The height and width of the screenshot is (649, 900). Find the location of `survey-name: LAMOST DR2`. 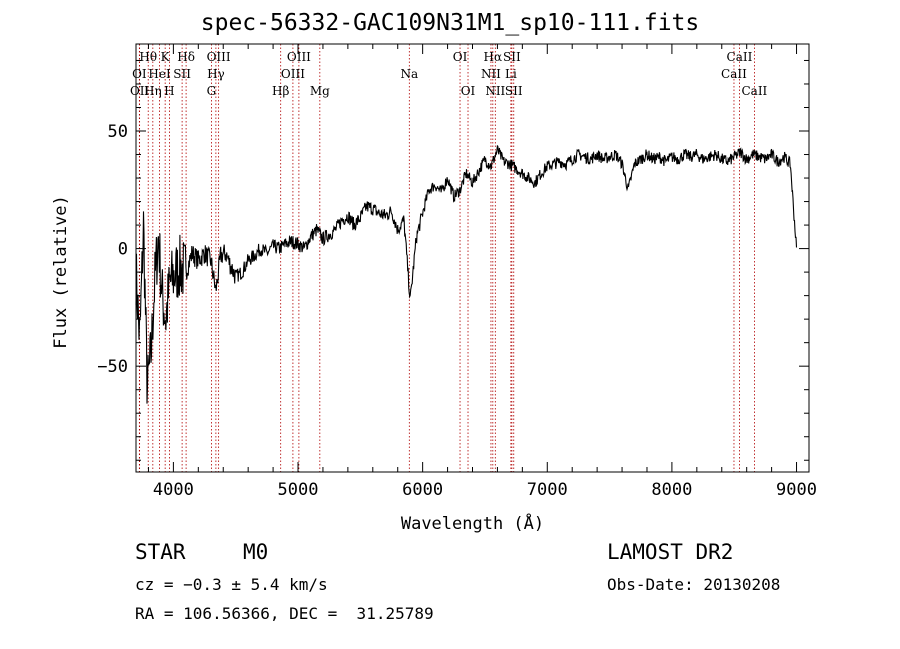

survey-name: LAMOST DR2 is located at coordinates (670, 552).